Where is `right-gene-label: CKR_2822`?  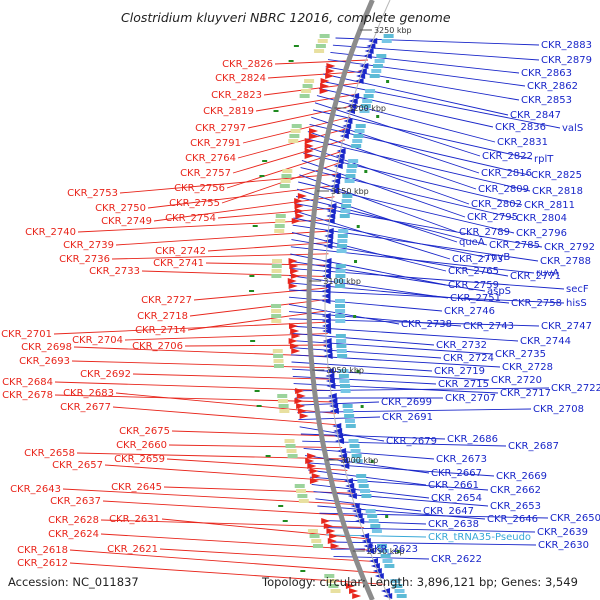
right-gene-label: CKR_2822 is located at coordinates (507, 156).